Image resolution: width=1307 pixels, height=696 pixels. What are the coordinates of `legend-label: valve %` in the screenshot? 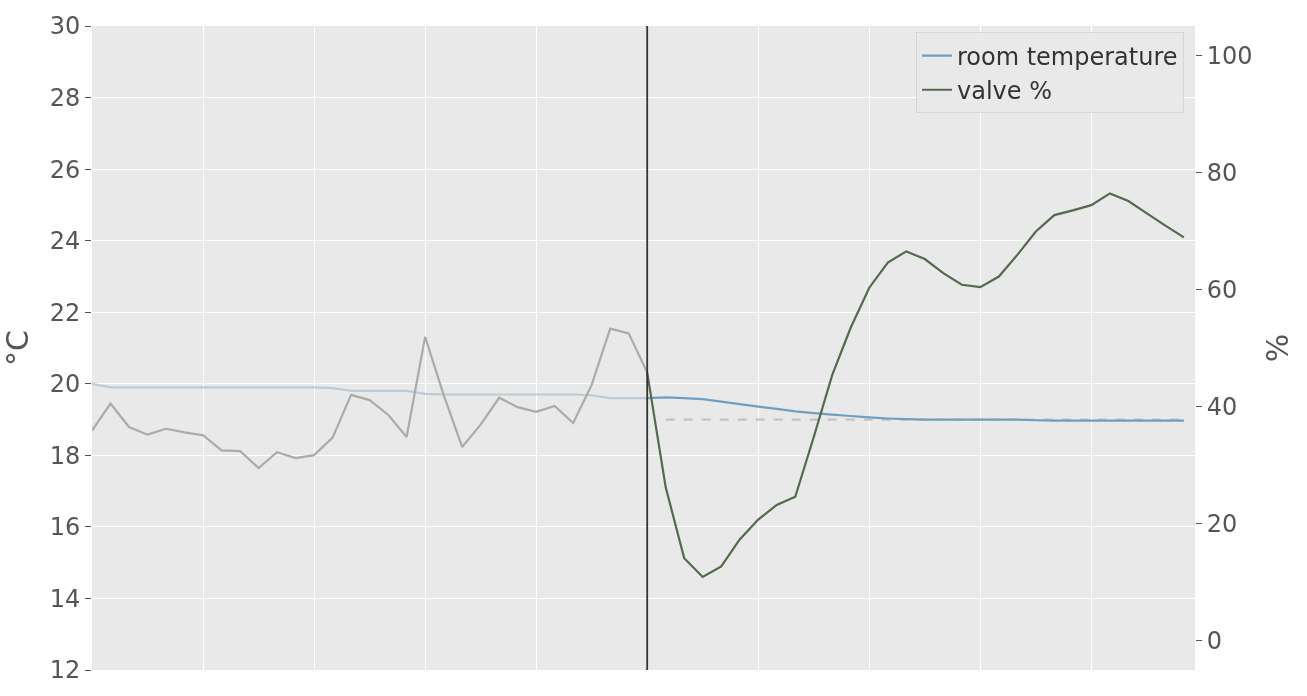 It's located at (1004, 91).